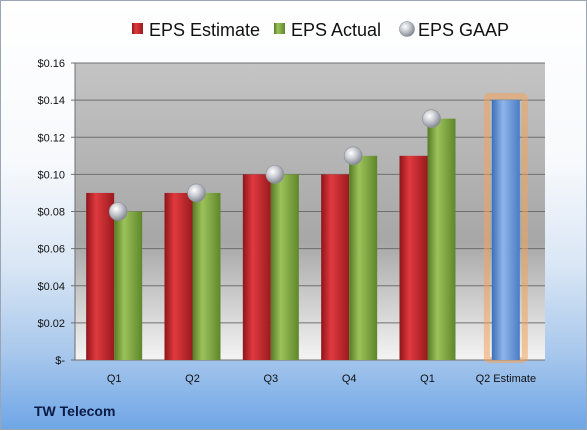  I want to click on y-tick-label: $-, so click(60, 361).